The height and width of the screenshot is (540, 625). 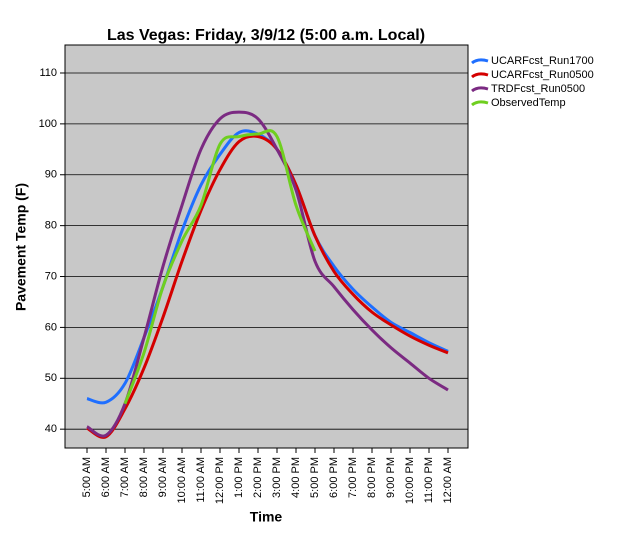 What do you see at coordinates (277, 477) in the screenshot?
I see `x-tick-label: 3:00 PM` at bounding box center [277, 477].